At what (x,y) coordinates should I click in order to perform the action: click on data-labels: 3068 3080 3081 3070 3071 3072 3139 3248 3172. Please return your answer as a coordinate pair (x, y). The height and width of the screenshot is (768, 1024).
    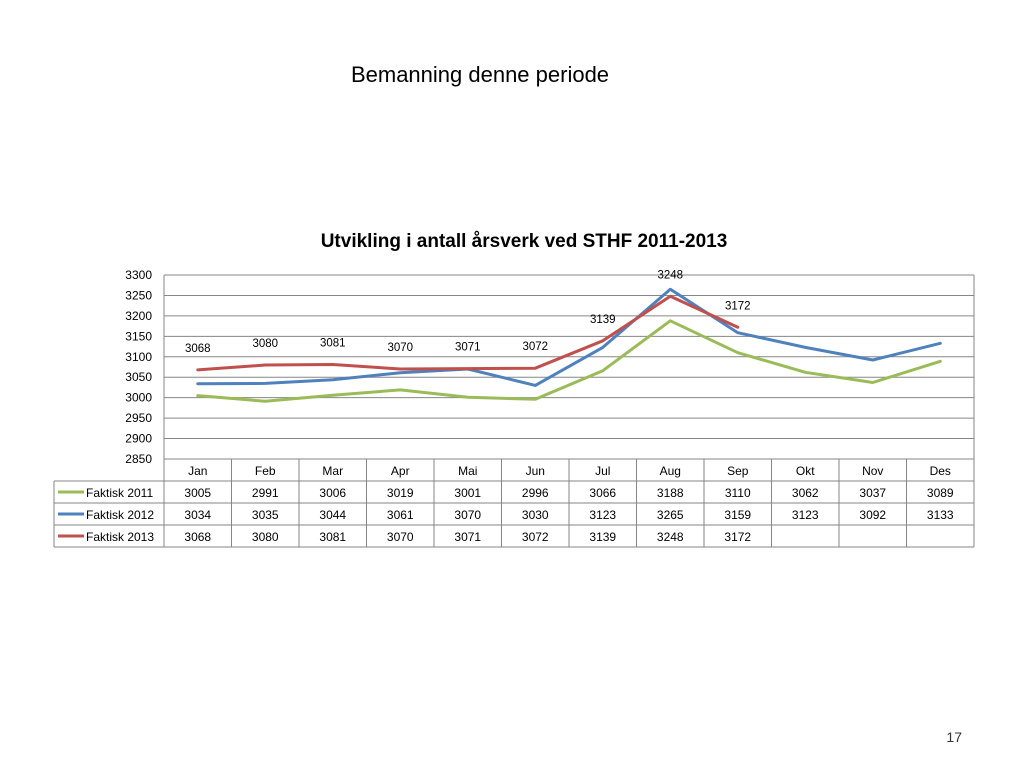
    Looking at the image, I should click on (468, 312).